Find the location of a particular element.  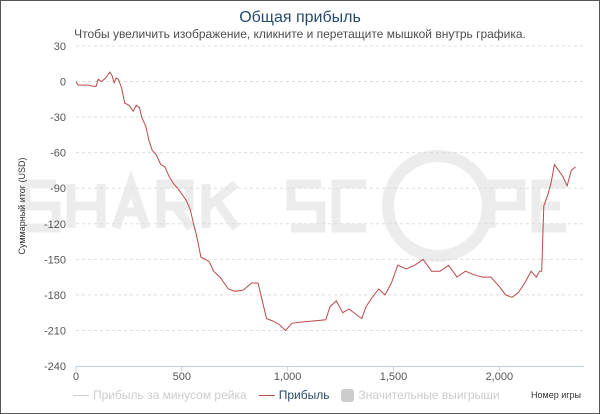

x-tick-label: 2,000 is located at coordinates (500, 377).